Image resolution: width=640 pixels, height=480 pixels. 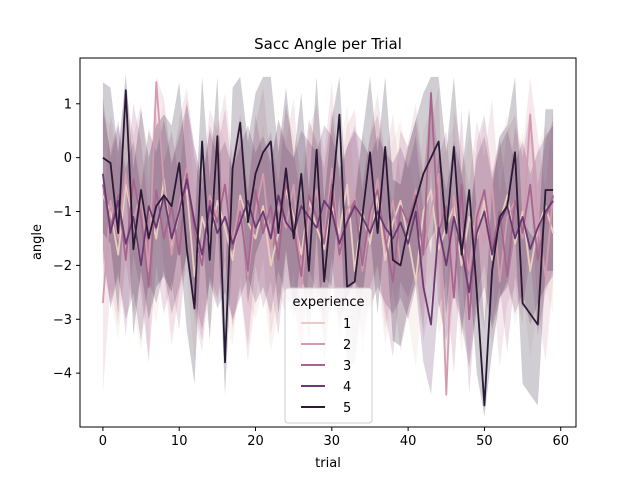 What do you see at coordinates (37, 242) in the screenshot?
I see `y-axis-title: angle` at bounding box center [37, 242].